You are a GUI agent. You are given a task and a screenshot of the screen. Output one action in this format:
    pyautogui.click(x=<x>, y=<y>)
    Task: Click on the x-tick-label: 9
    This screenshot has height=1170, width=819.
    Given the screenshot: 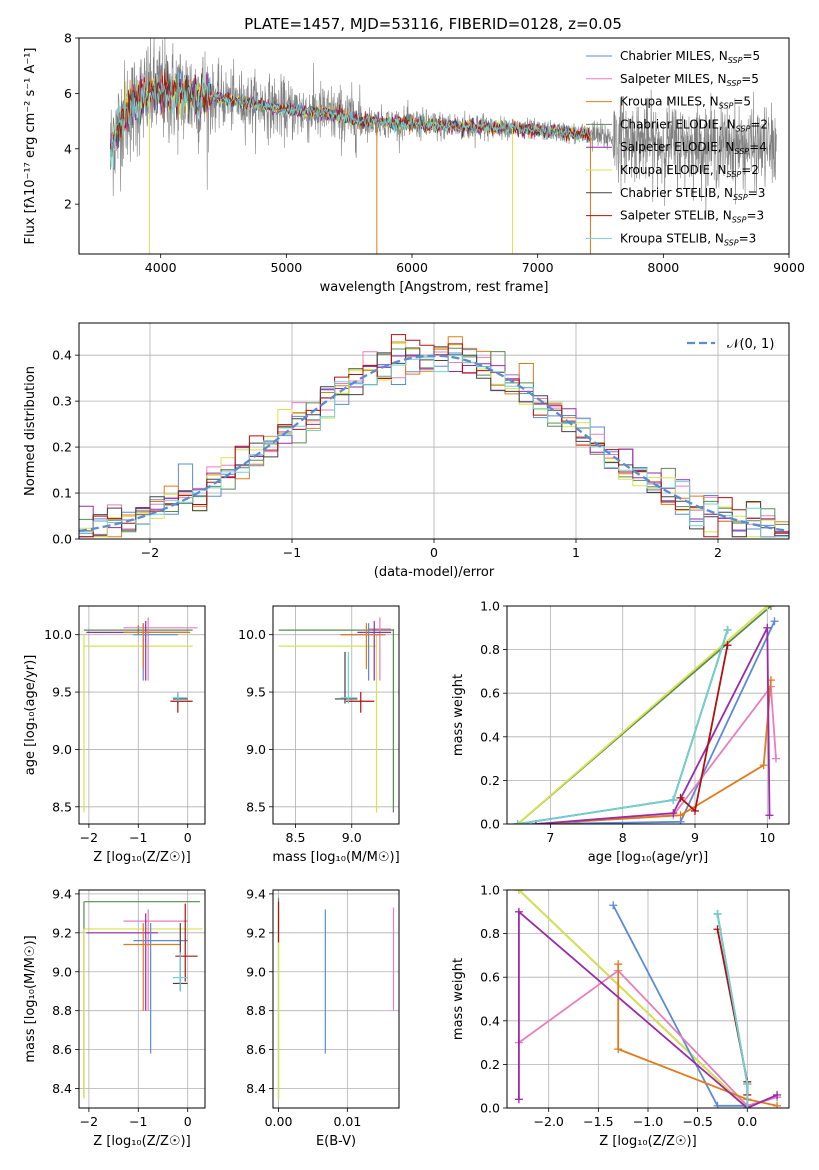 What is the action you would take?
    pyautogui.click(x=695, y=837)
    